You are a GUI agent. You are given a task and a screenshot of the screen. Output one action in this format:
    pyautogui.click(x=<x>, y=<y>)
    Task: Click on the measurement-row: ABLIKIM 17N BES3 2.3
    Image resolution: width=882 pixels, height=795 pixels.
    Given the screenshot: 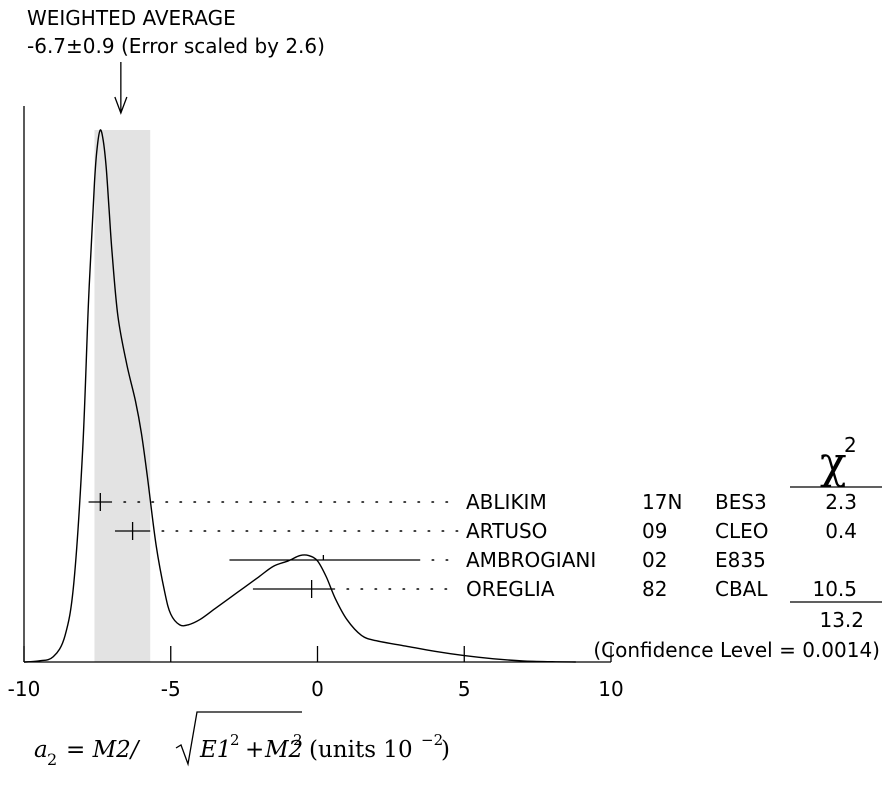 What is the action you would take?
    pyautogui.click(x=472, y=502)
    